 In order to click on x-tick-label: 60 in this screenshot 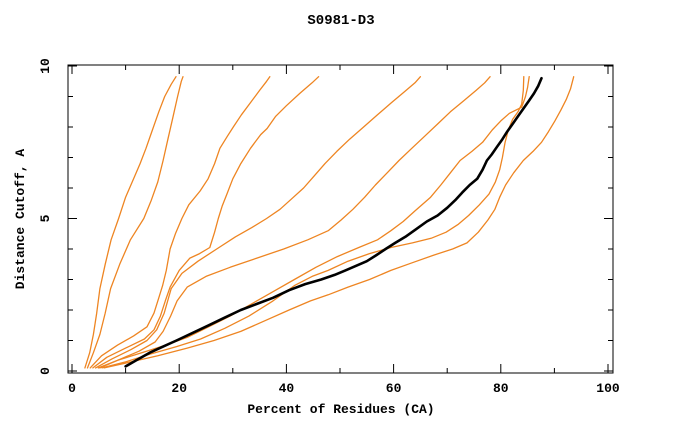, I will do `click(394, 388)`.